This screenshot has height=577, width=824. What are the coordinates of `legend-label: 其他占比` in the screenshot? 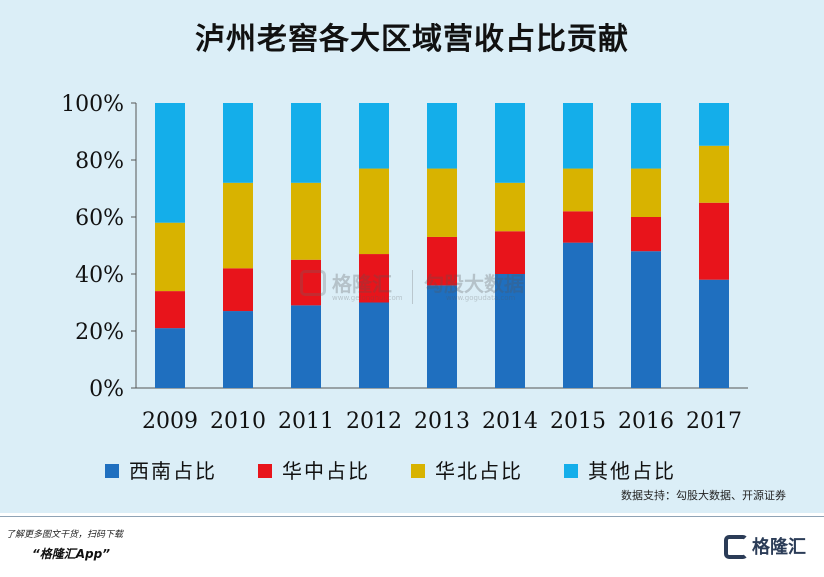 It's located at (632, 471).